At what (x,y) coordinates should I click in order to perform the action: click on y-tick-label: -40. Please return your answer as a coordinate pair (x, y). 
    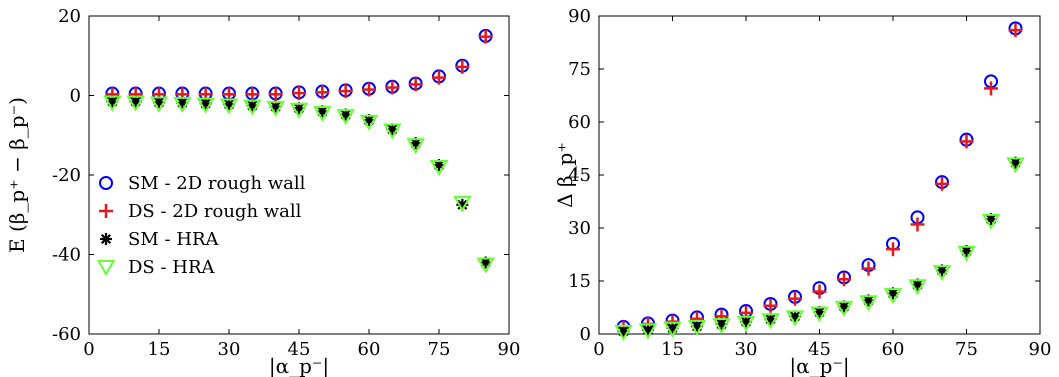
    Looking at the image, I should click on (66, 255).